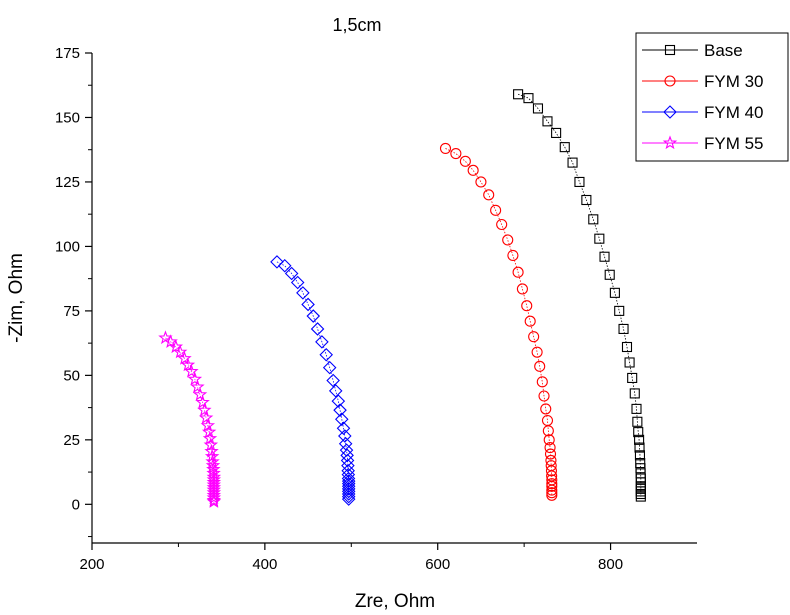  What do you see at coordinates (16, 298) in the screenshot?
I see `y-axis-title: -Zim, Ohm` at bounding box center [16, 298].